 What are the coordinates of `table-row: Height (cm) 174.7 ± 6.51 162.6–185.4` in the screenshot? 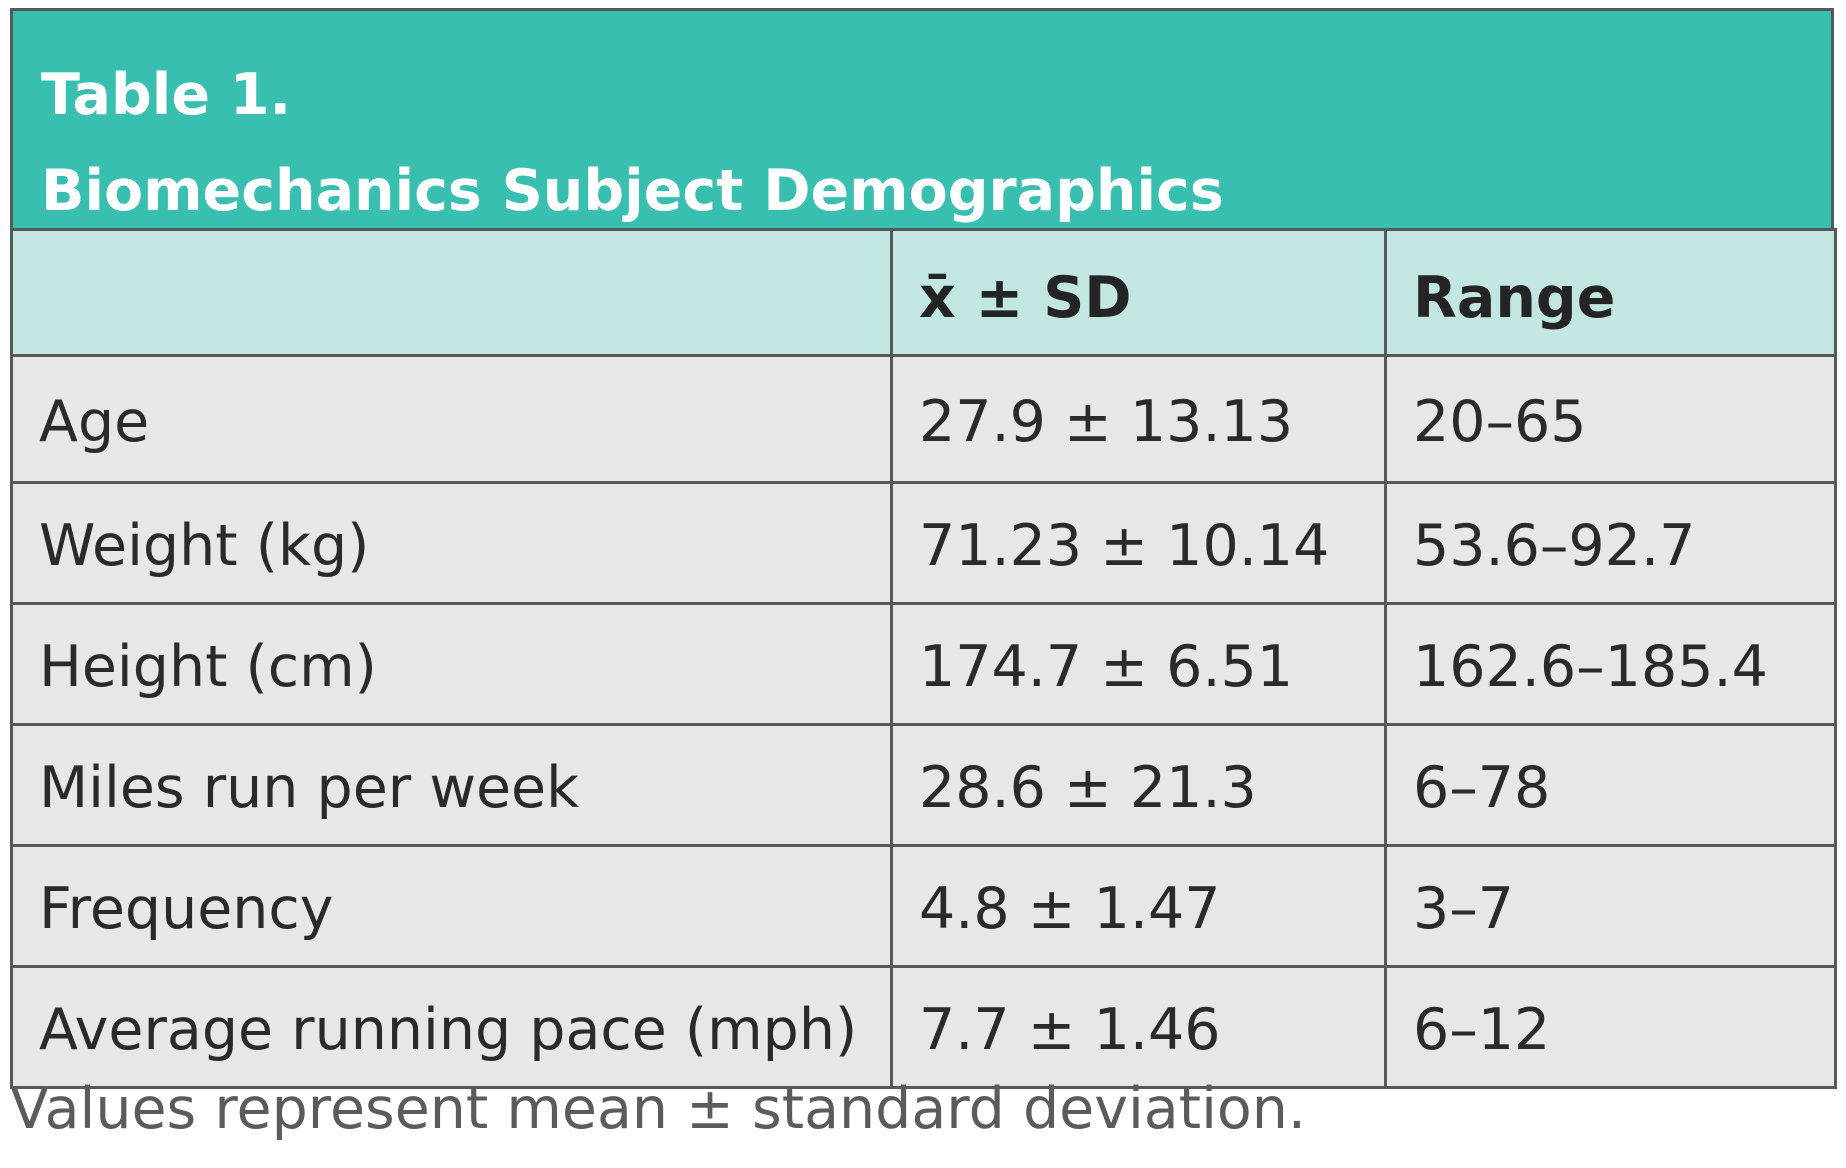 It's located at (923, 664).